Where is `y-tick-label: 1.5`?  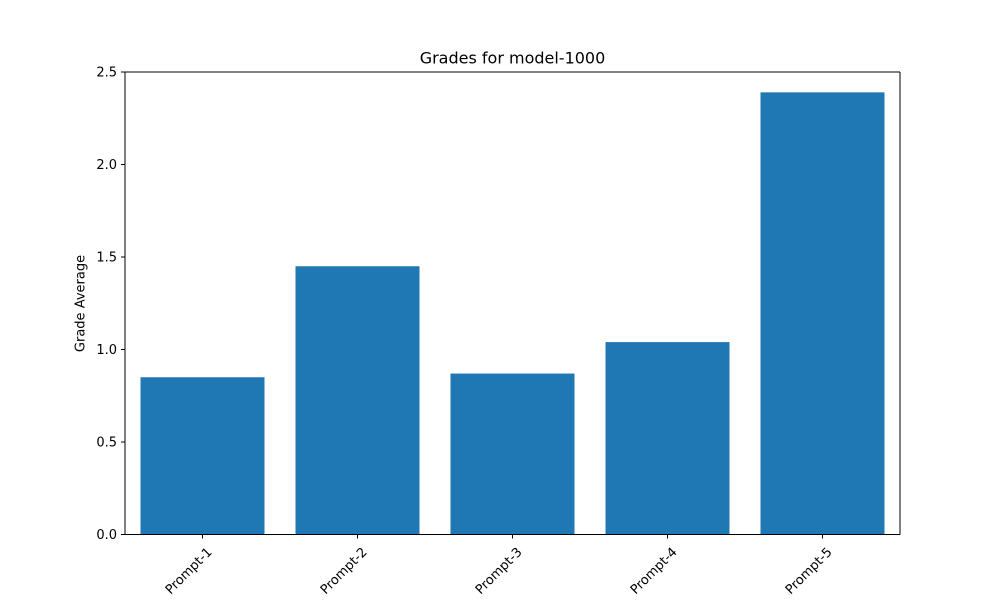
y-tick-label: 1.5 is located at coordinates (106, 258).